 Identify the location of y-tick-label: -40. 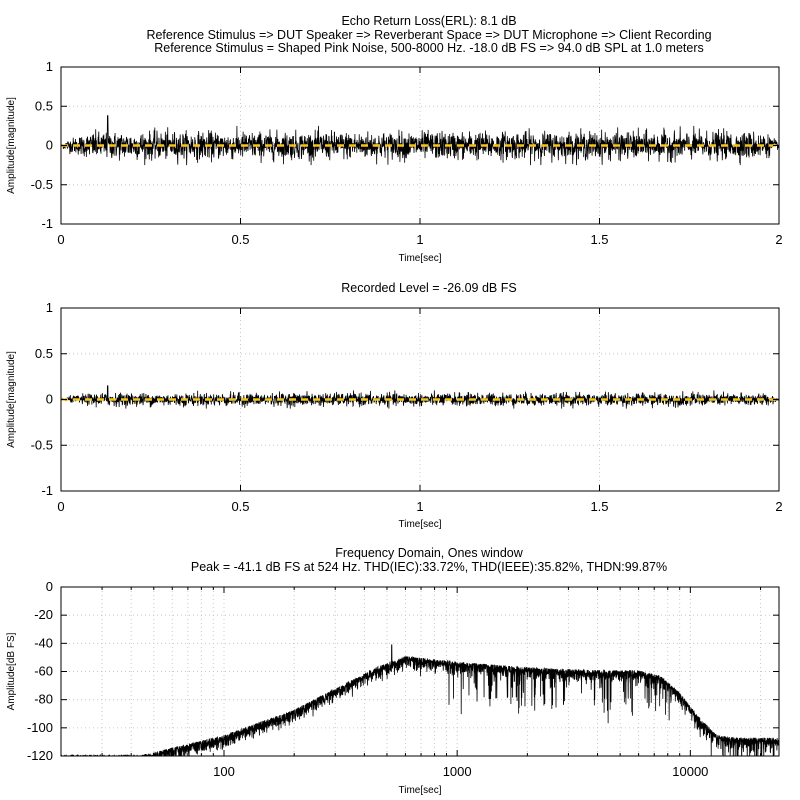
(43, 642).